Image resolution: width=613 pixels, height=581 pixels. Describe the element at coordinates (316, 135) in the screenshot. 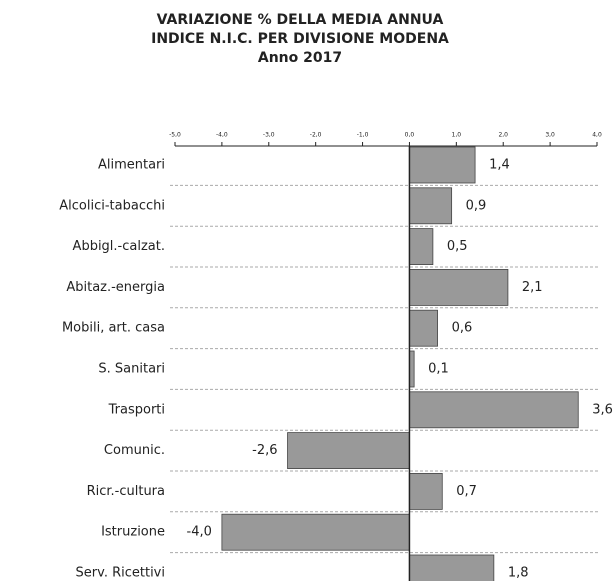

I see `x-tick-label: -2,0` at that location.